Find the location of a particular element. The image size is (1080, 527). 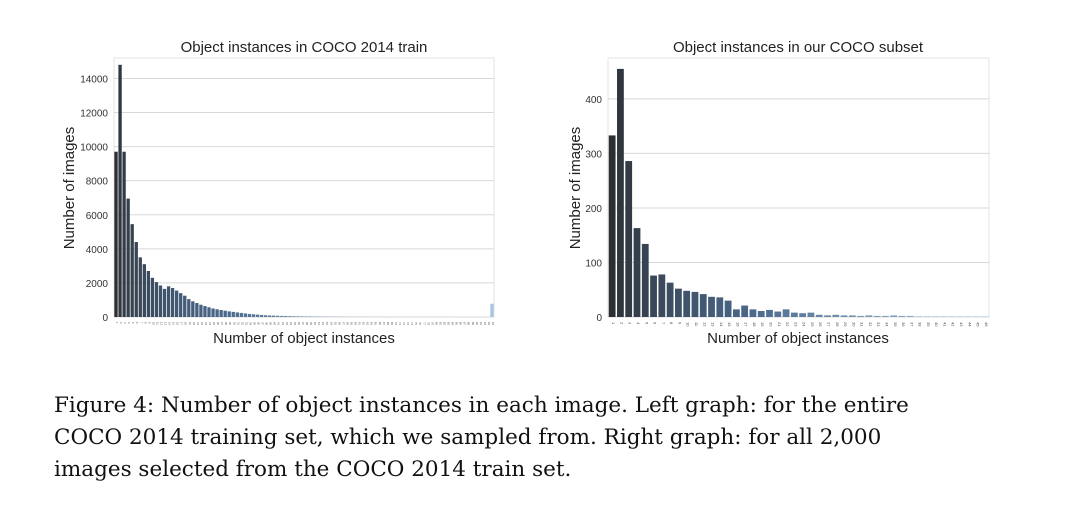

x-tick-label: 25 is located at coordinates (812, 324).